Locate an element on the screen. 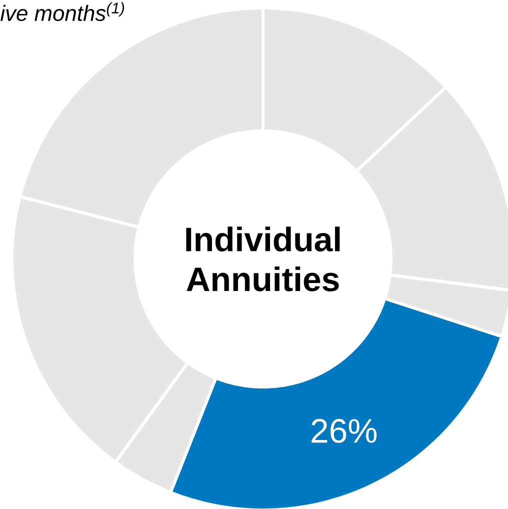  text: Individual Annuities is located at coordinates (263, 259).